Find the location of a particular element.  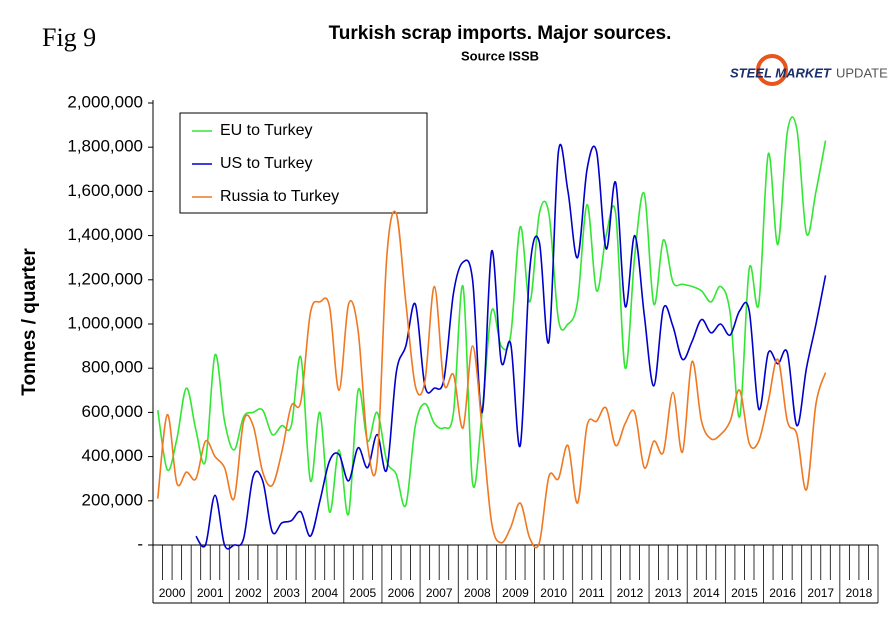

y-tick-label: - is located at coordinates (140, 543).